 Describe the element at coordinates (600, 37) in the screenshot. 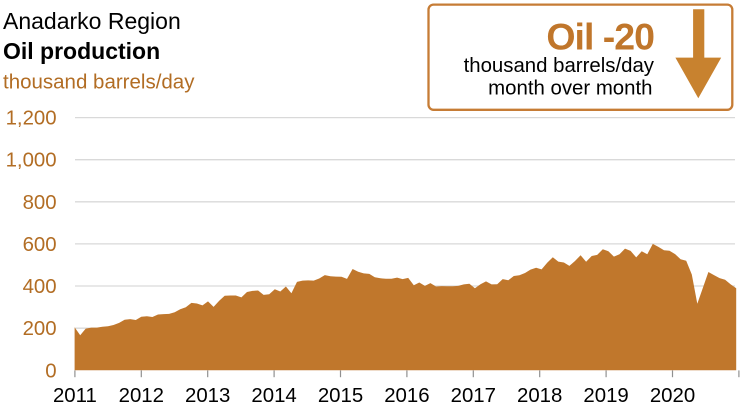

I see `svg-text: Oil -20` at that location.